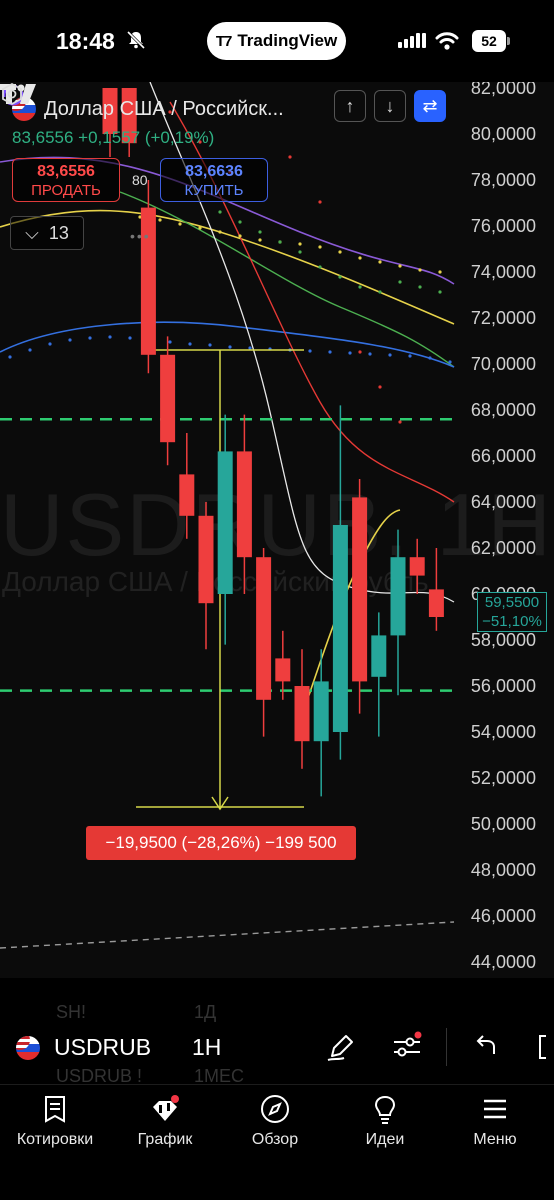  Describe the element at coordinates (71, 1012) in the screenshot. I see `ghost-text-1: SH!` at that location.